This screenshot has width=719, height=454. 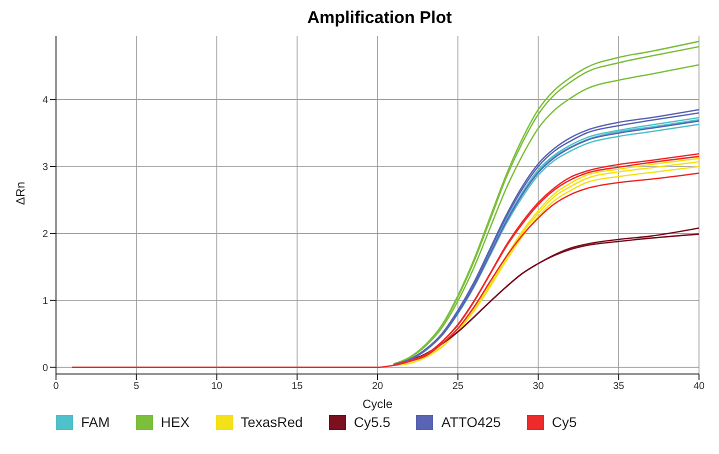 I want to click on x-tick-label: 5, so click(x=137, y=386).